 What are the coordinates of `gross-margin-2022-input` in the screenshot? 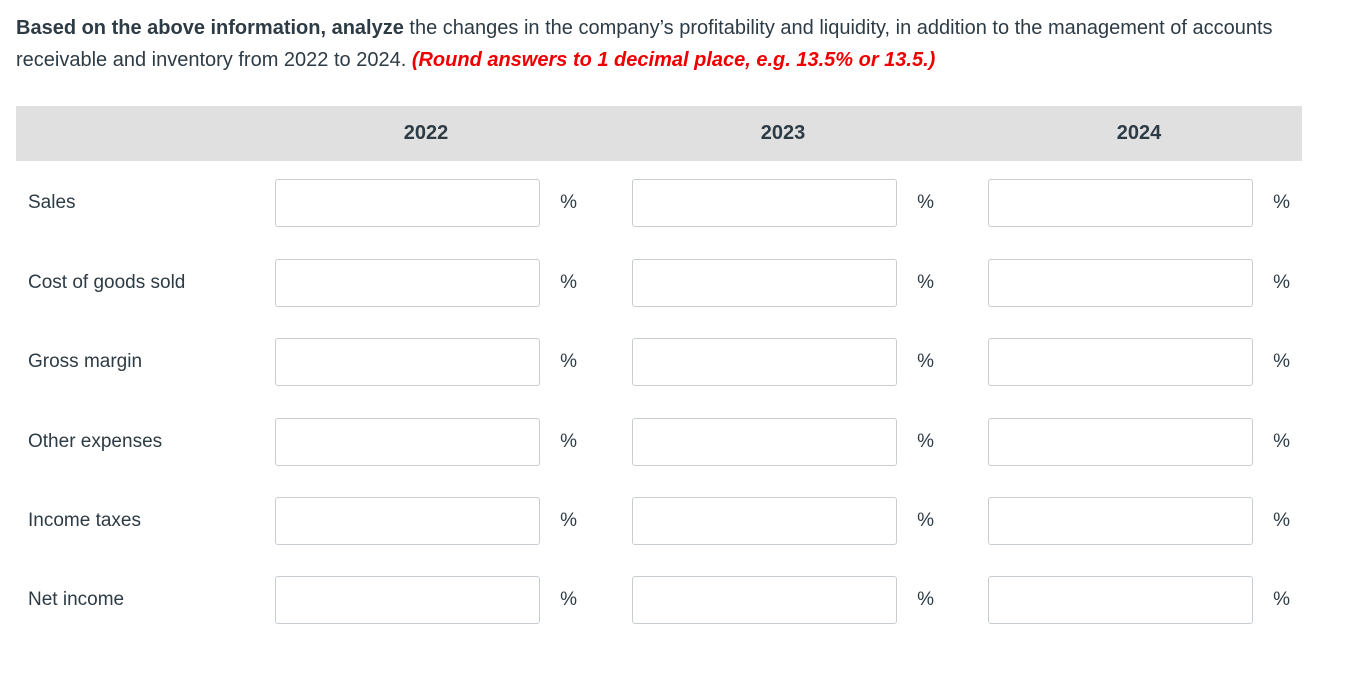 It's located at (407, 362).